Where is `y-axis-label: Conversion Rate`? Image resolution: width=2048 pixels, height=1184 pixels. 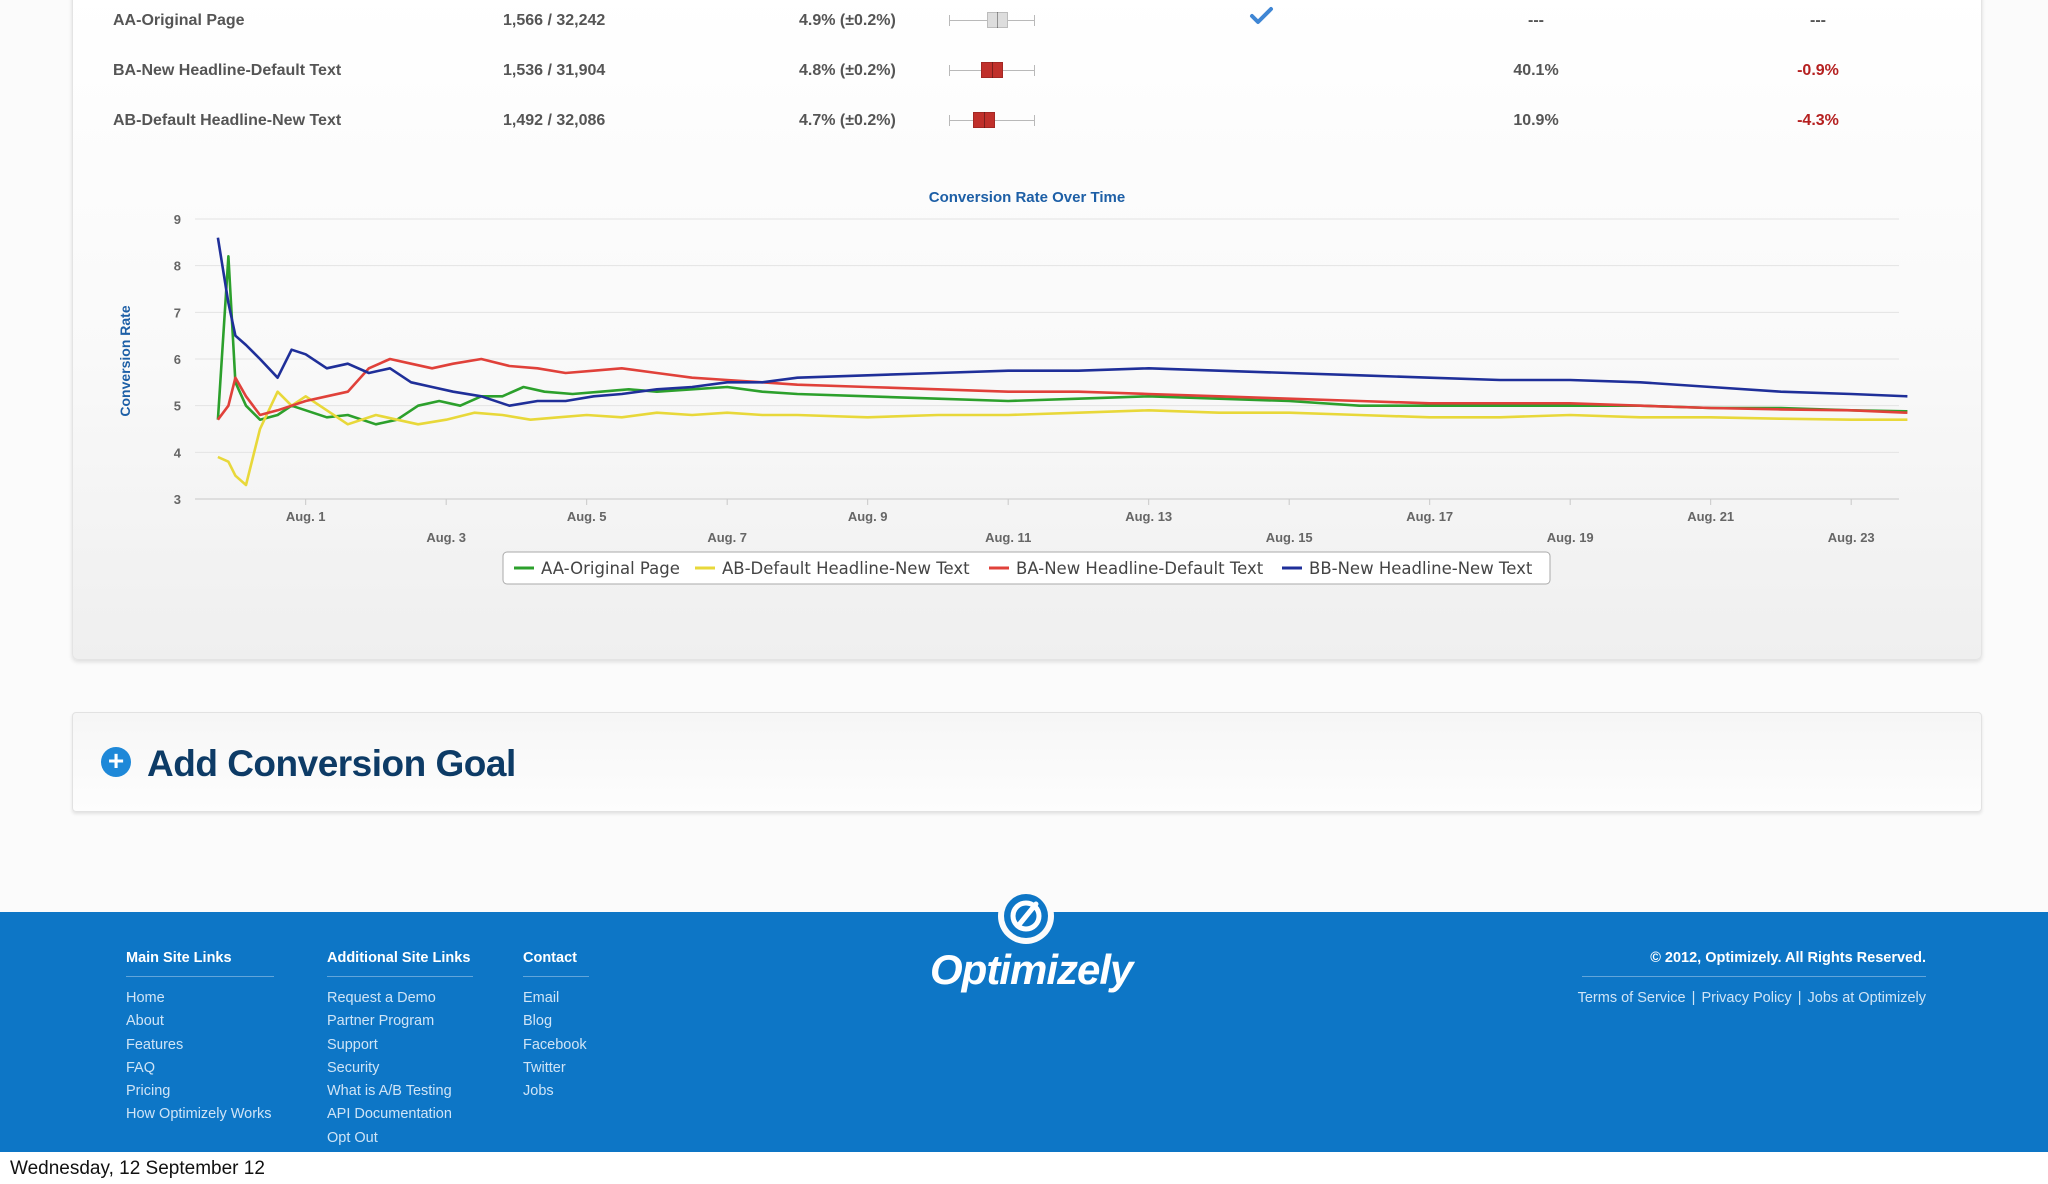 y-axis-label: Conversion Rate is located at coordinates (125, 360).